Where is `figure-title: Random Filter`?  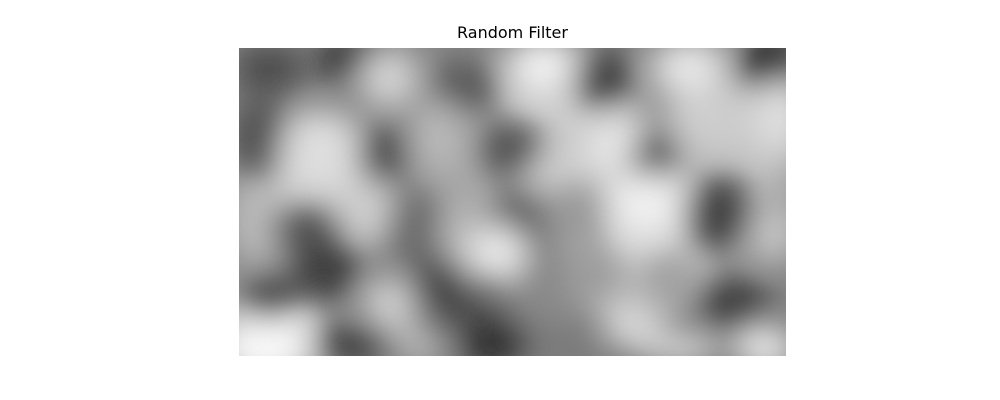 figure-title: Random Filter is located at coordinates (512, 32).